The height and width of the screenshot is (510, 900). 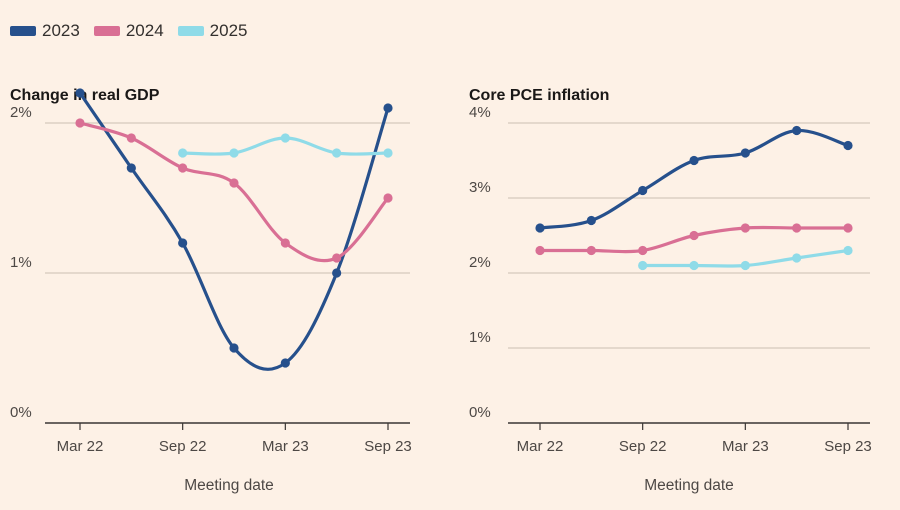 What do you see at coordinates (539, 95) in the screenshot?
I see `chart-title: Core PCE inflation` at bounding box center [539, 95].